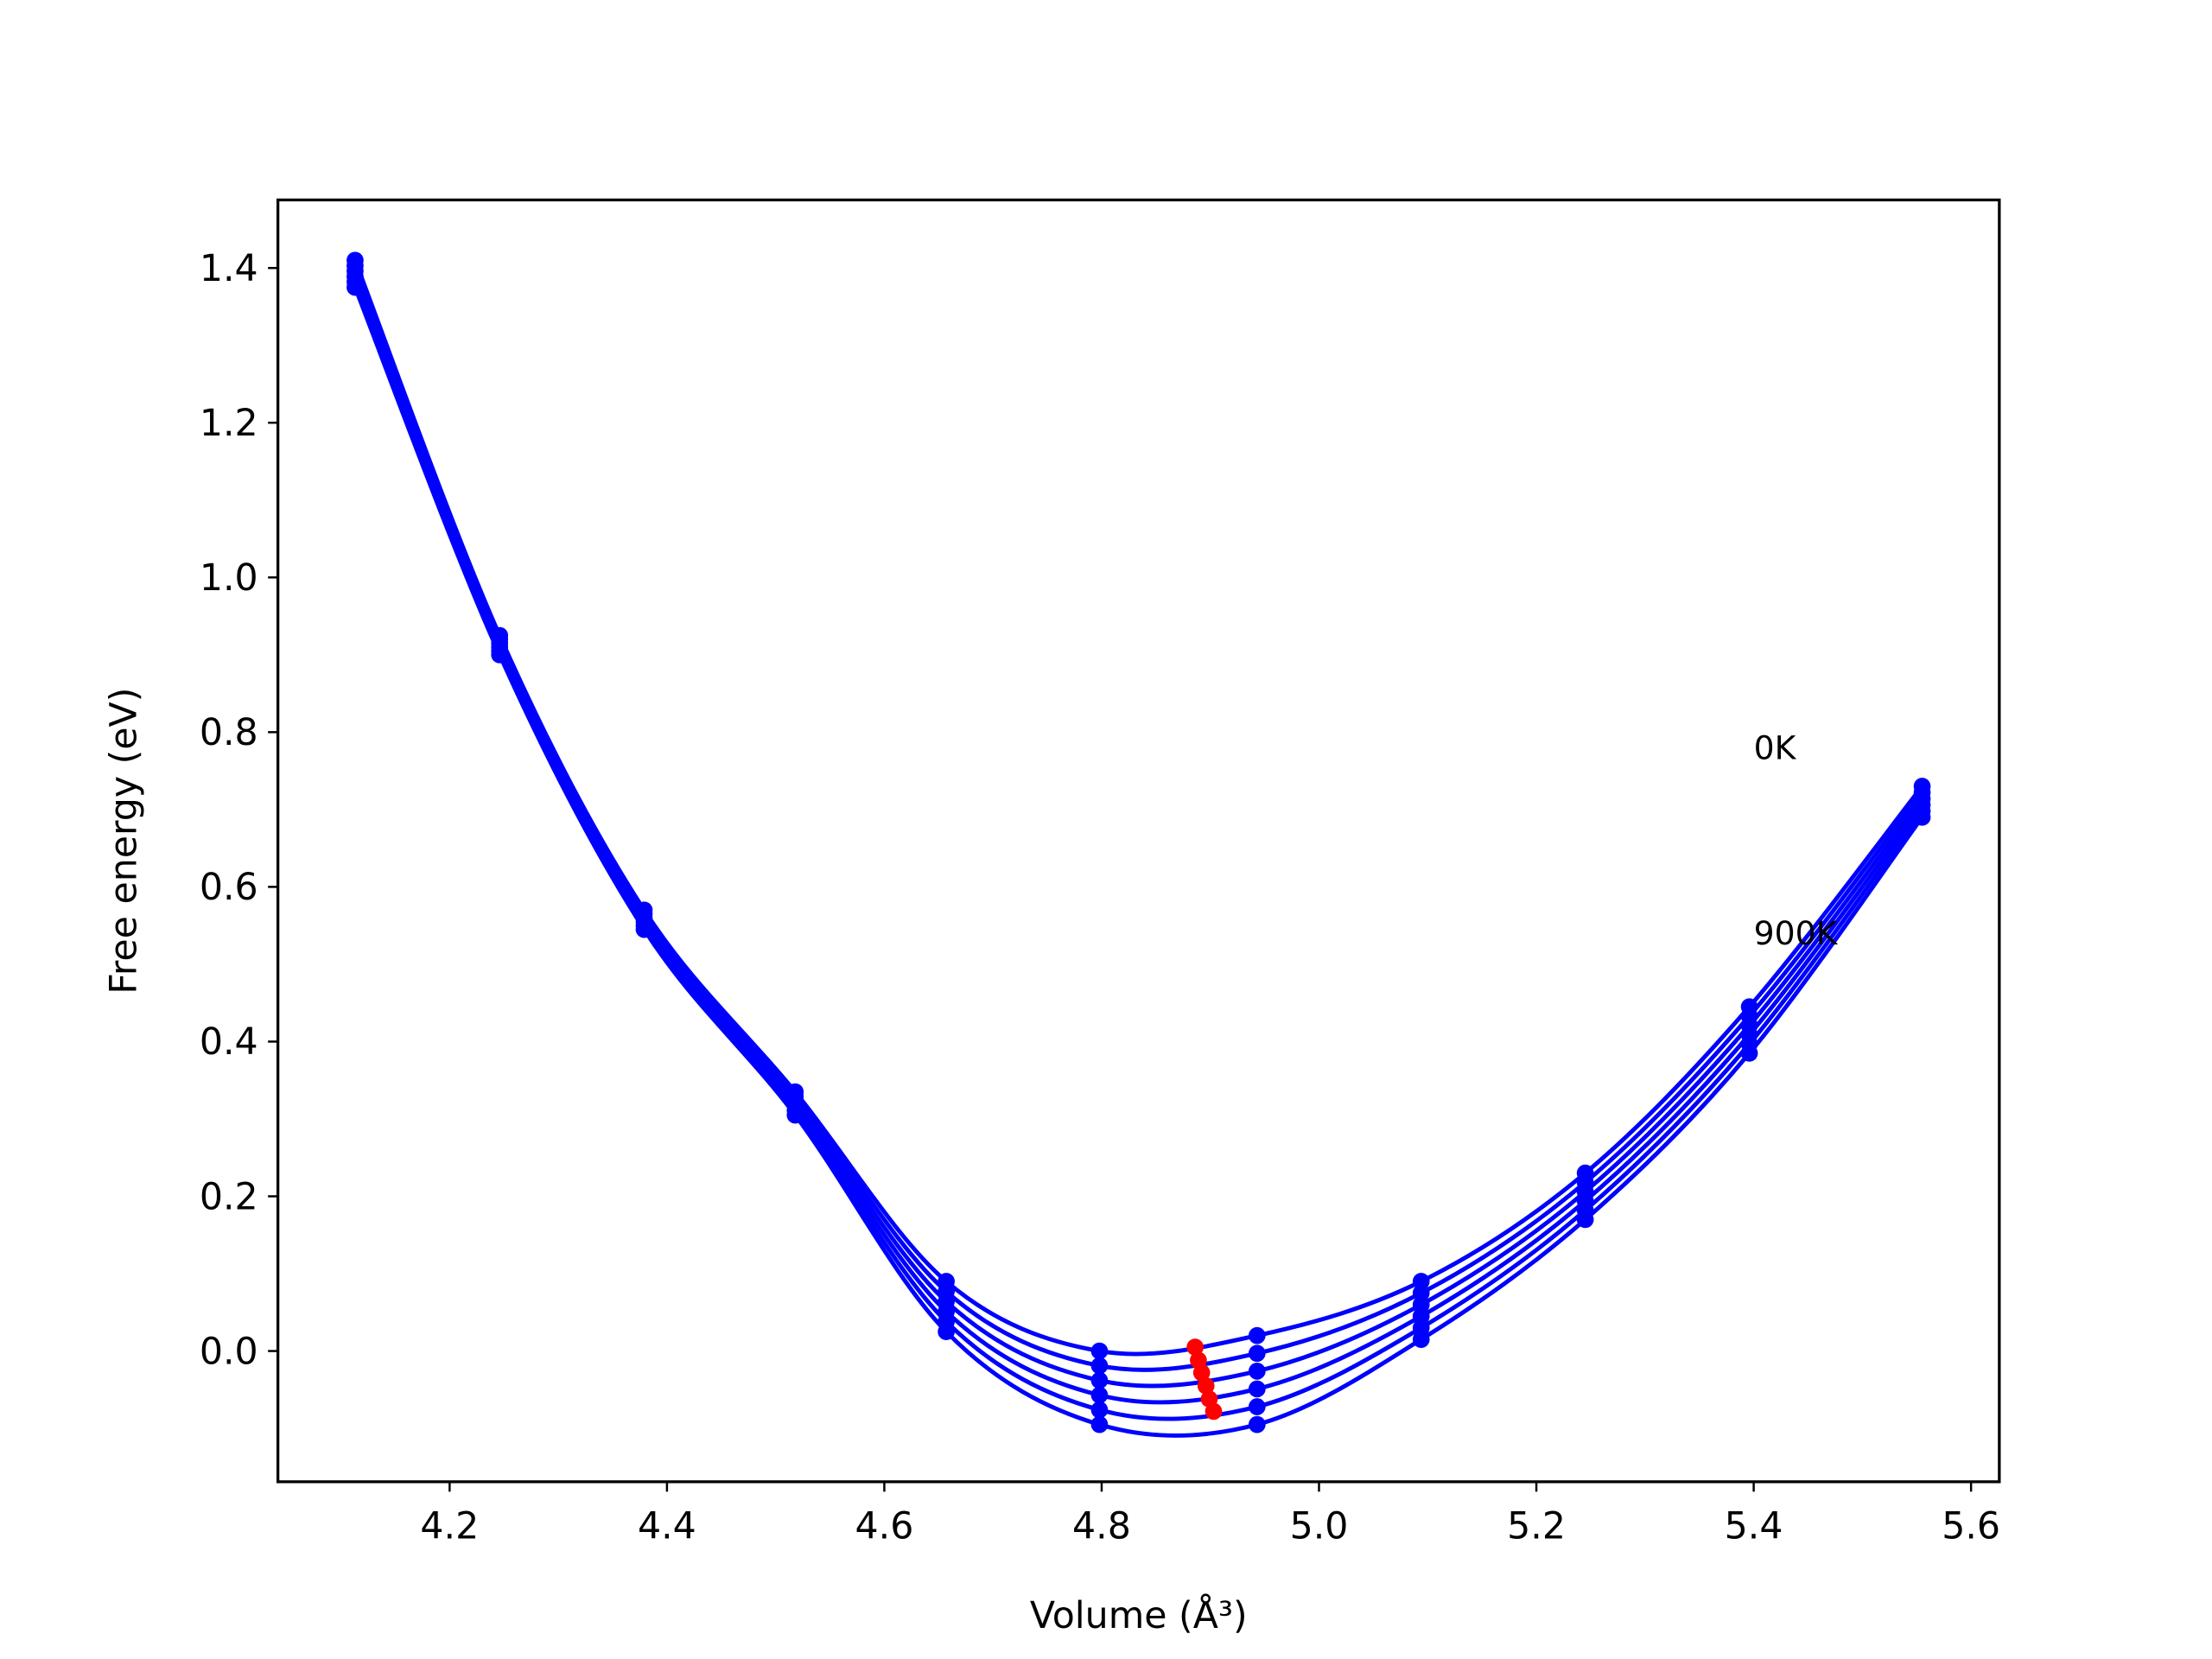 The width and height of the screenshot is (2212, 1659). I want to click on y-tick-label: 1.4, so click(229, 268).